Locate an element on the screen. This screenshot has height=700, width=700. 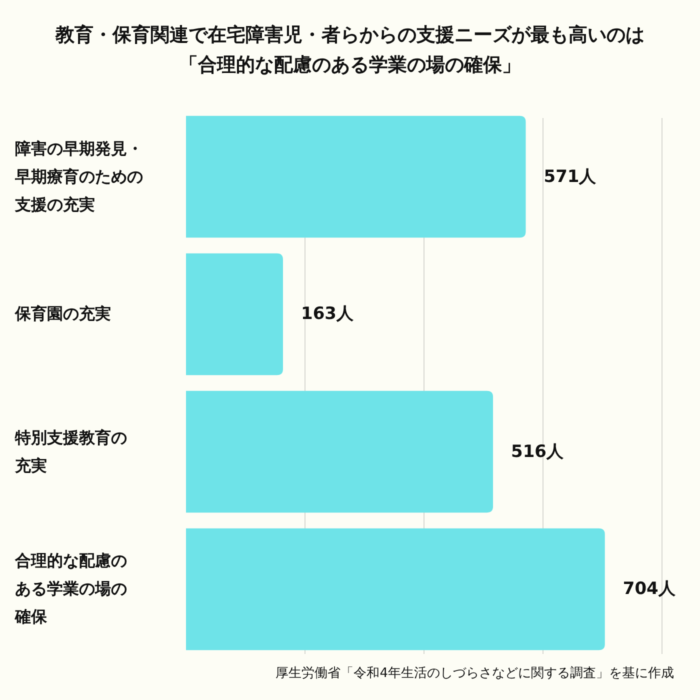
data-label: 571人 is located at coordinates (570, 177).